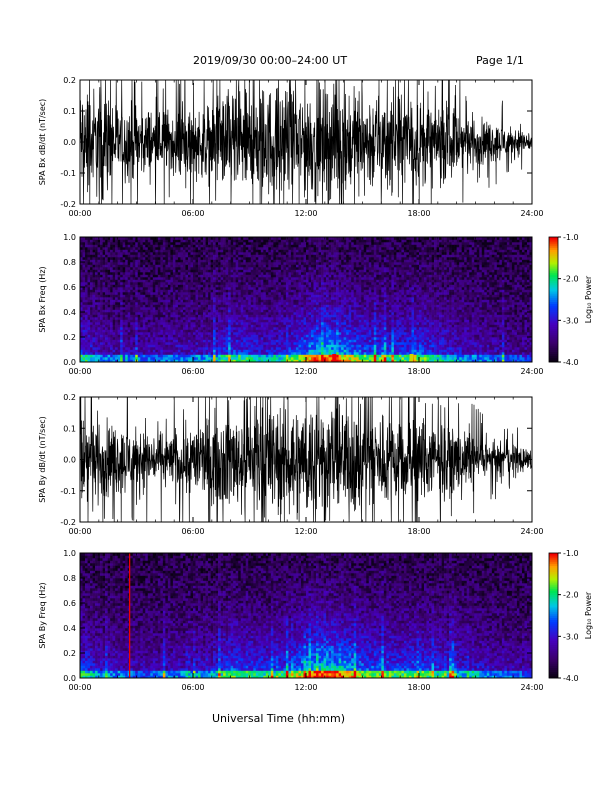 The height and width of the screenshot is (792, 612). I want to click on panel-4-colorbar-label: Log₁₀ Power, so click(588, 615).